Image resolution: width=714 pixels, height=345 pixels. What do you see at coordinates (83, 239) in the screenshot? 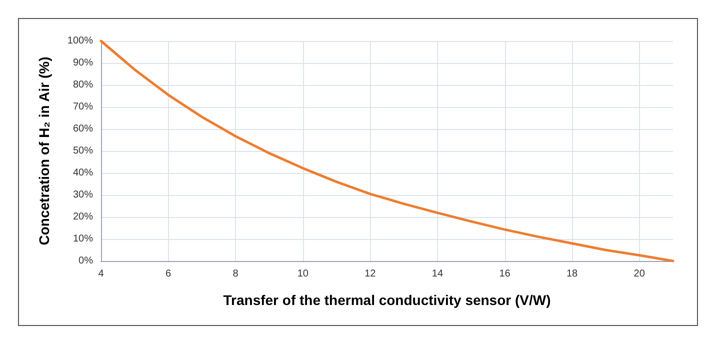
I see `y-tick-label: 10%` at bounding box center [83, 239].